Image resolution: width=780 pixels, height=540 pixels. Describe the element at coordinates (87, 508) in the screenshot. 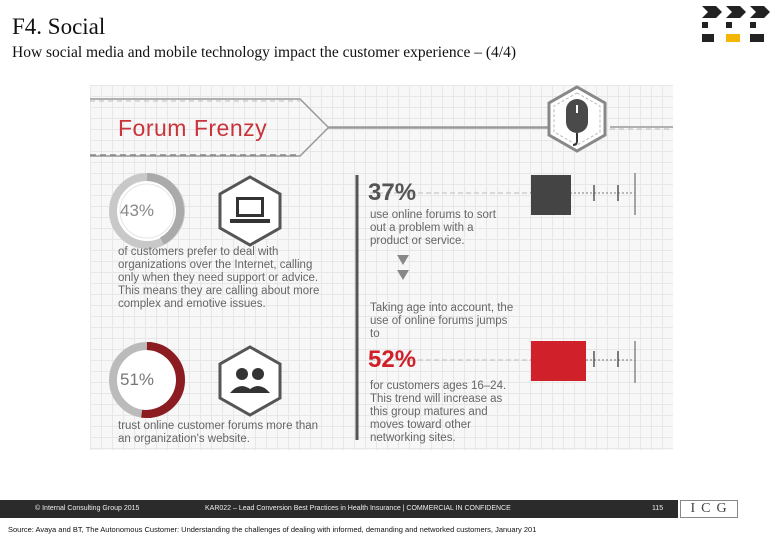

I see `footer-copyright: © Internal Consulting Group 2015` at that location.